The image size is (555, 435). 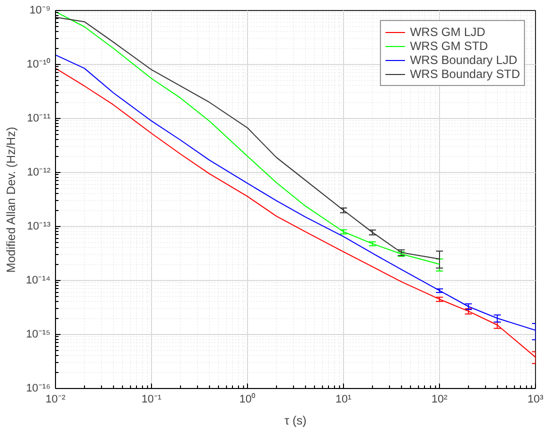 I want to click on y-tick-label: 10⁻¹², so click(x=38, y=172).